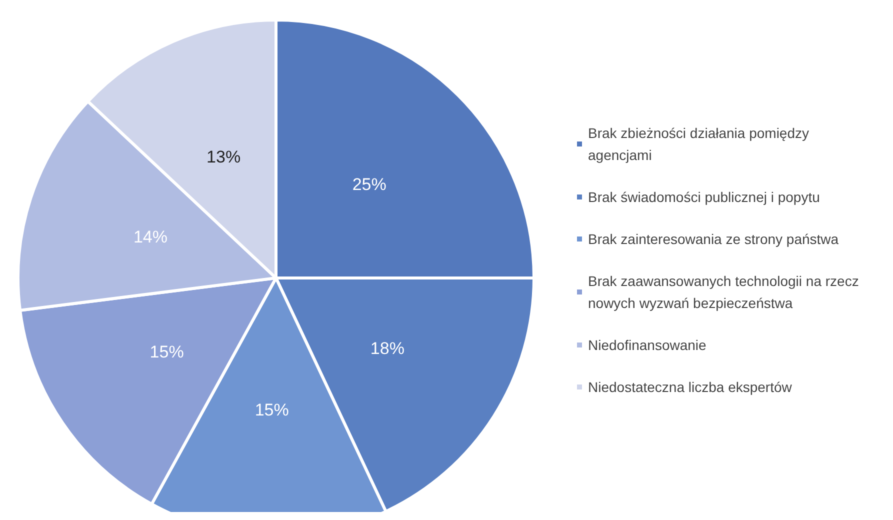 The image size is (893, 520). I want to click on legend-label: Brak świadomości publicznej i popytu, so click(704, 197).